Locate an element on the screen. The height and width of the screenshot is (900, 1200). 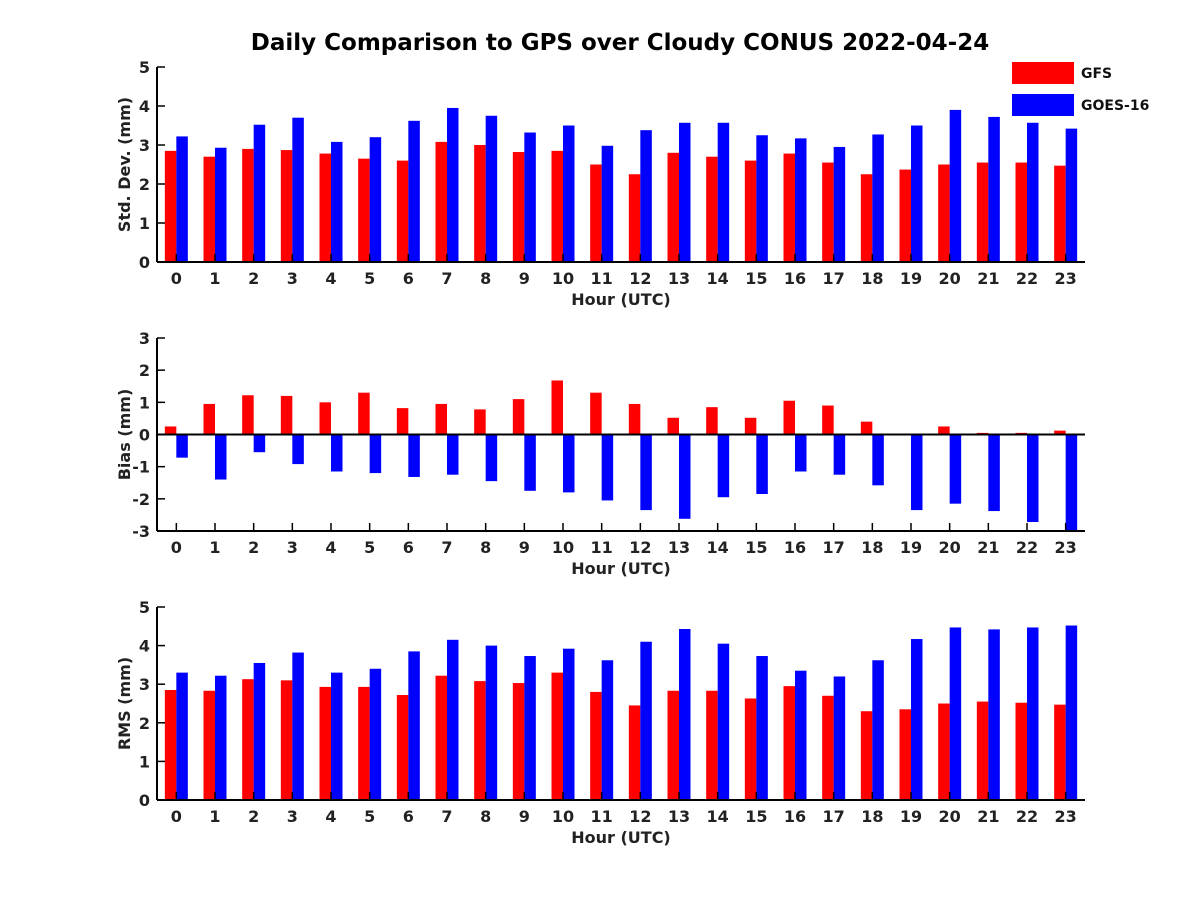
x-tick-label: 22 is located at coordinates (1027, 816).